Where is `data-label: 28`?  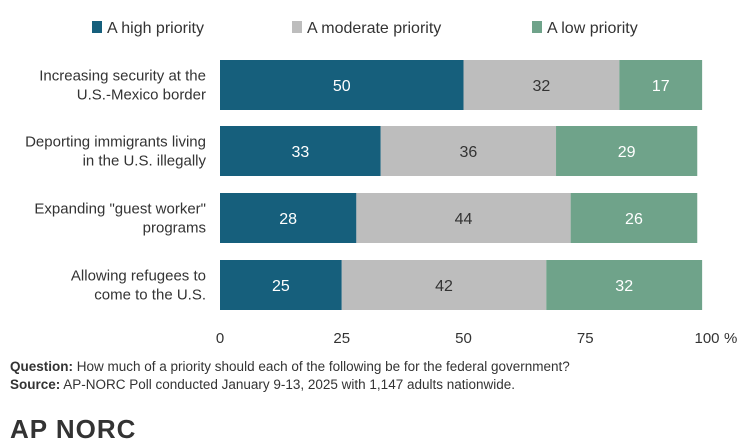
data-label: 28 is located at coordinates (288, 219).